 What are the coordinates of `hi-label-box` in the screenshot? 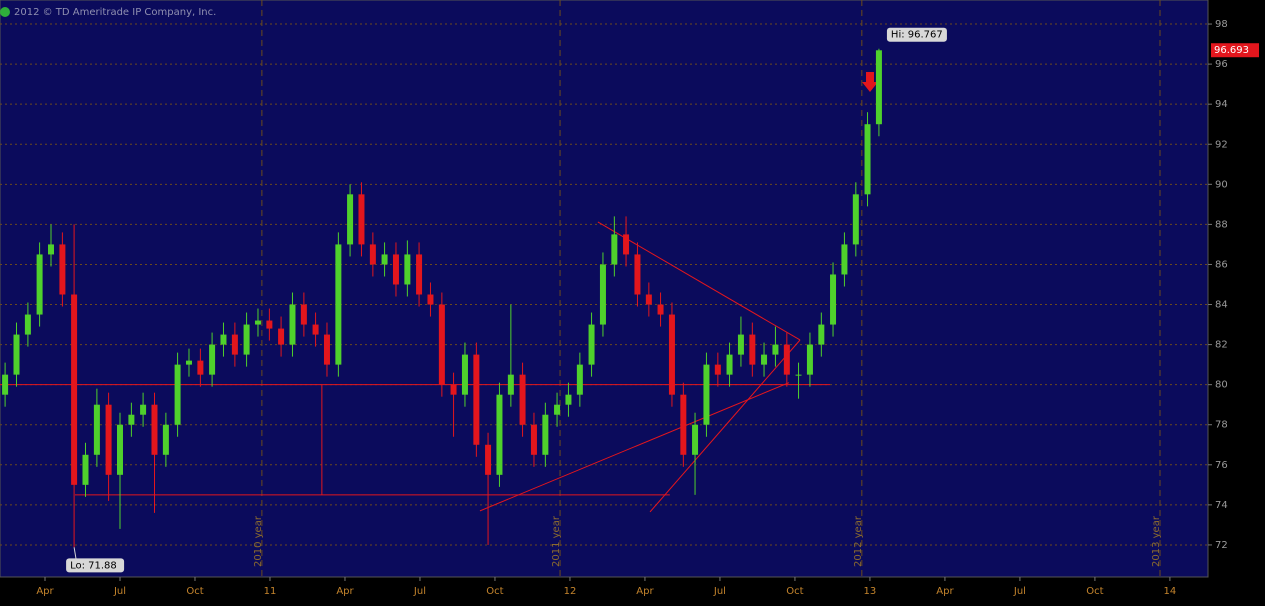 It's located at (916, 34).